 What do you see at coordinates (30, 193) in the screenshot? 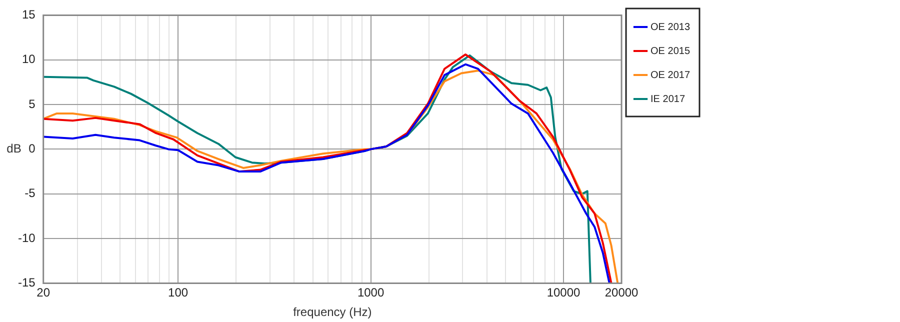
I see `y-tick-label: -5` at bounding box center [30, 193].